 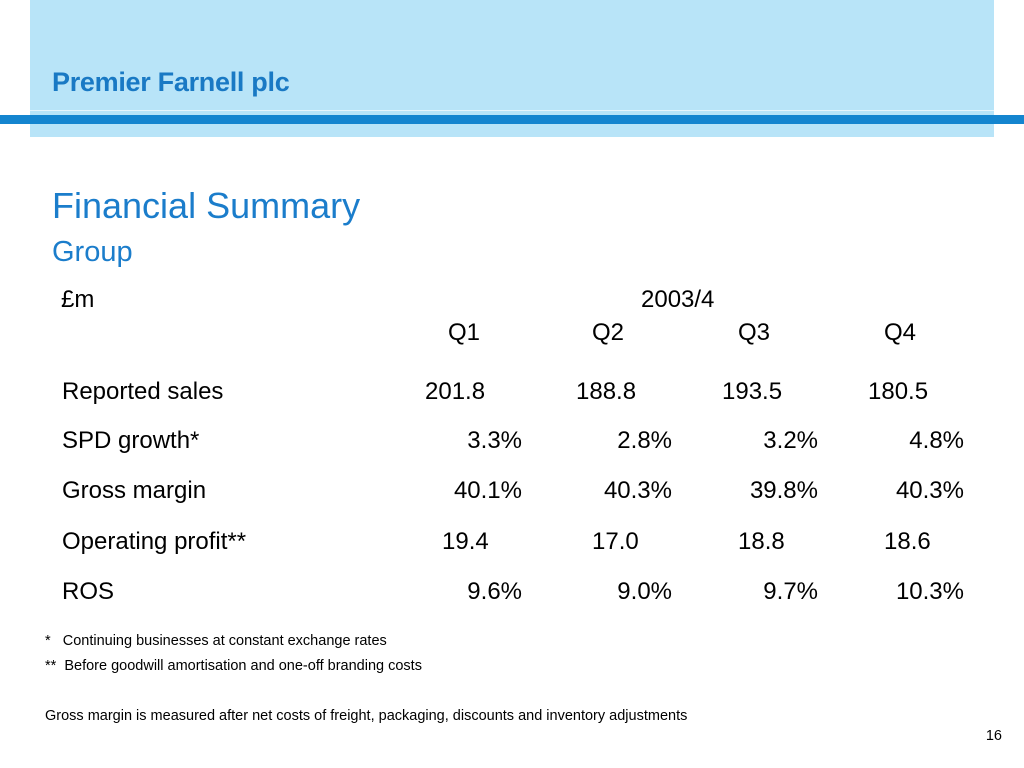 What do you see at coordinates (898, 391) in the screenshot?
I see `table-cell: 180.5` at bounding box center [898, 391].